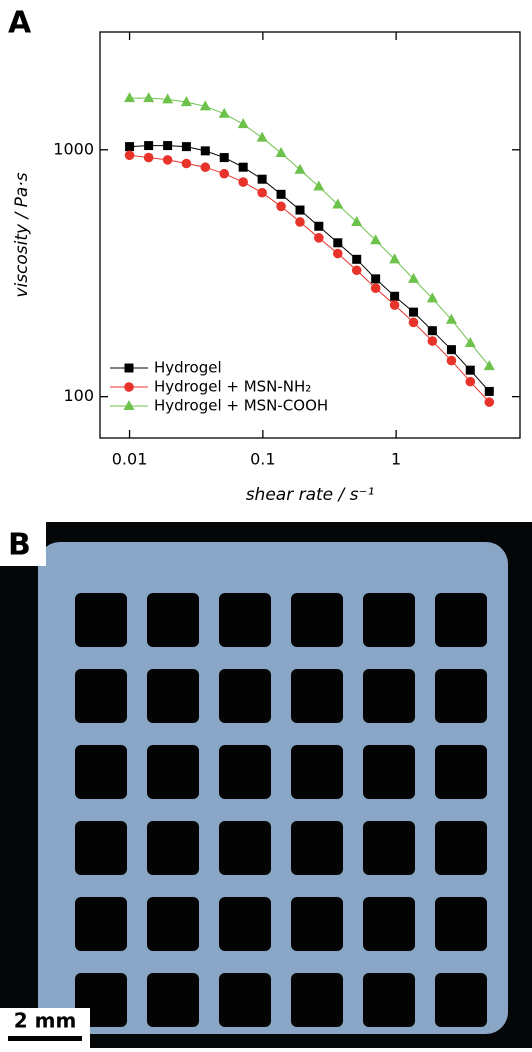 The image size is (532, 1052). What do you see at coordinates (45, 1038) in the screenshot?
I see `scale-bar` at bounding box center [45, 1038].